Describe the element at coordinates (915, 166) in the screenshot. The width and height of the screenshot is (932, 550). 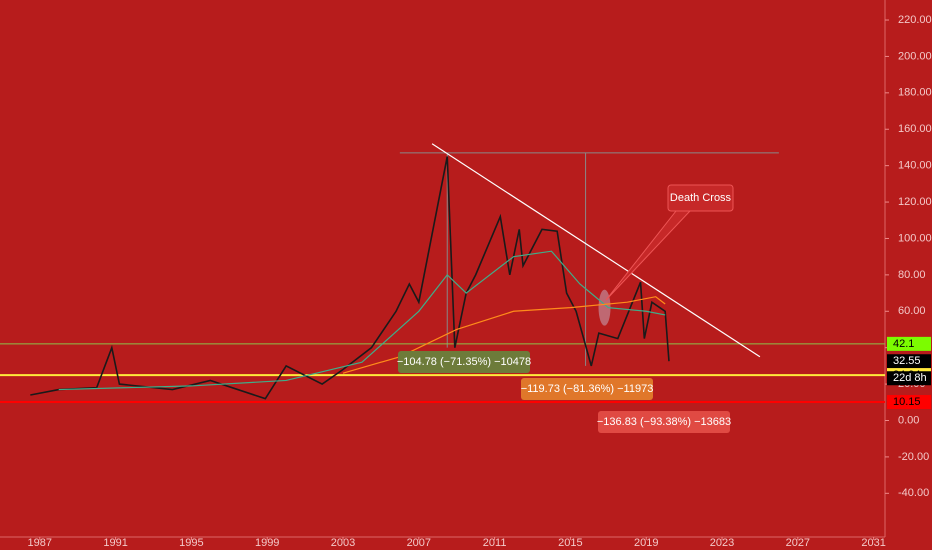
I see `y-tick-label: 140.00` at that location.